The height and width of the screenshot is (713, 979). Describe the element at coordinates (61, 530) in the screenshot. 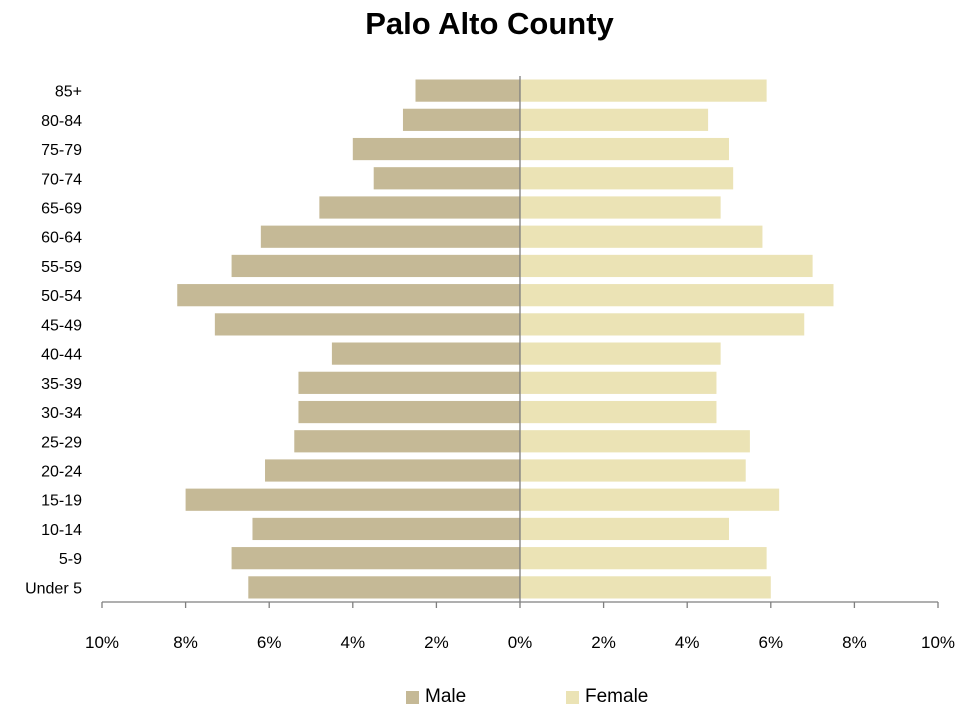

I see `category-label: 10-14` at that location.